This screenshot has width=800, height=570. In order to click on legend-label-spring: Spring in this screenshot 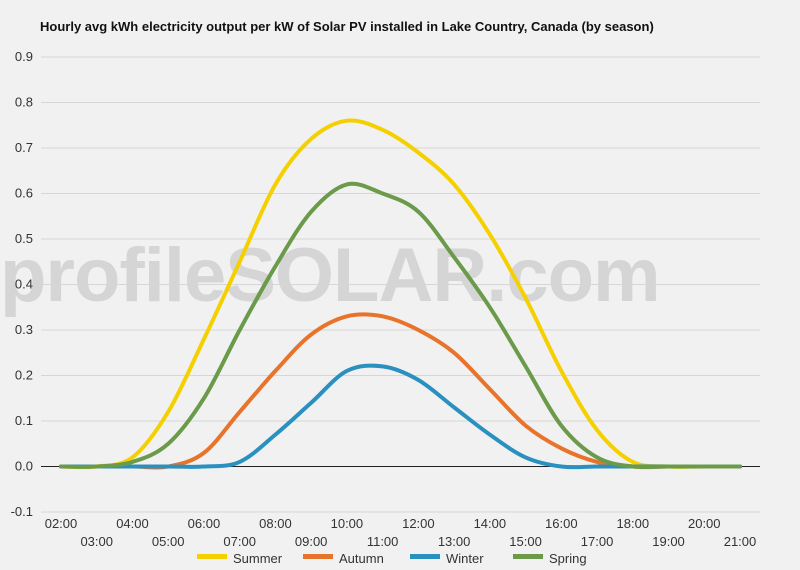, I will do `click(568, 558)`.